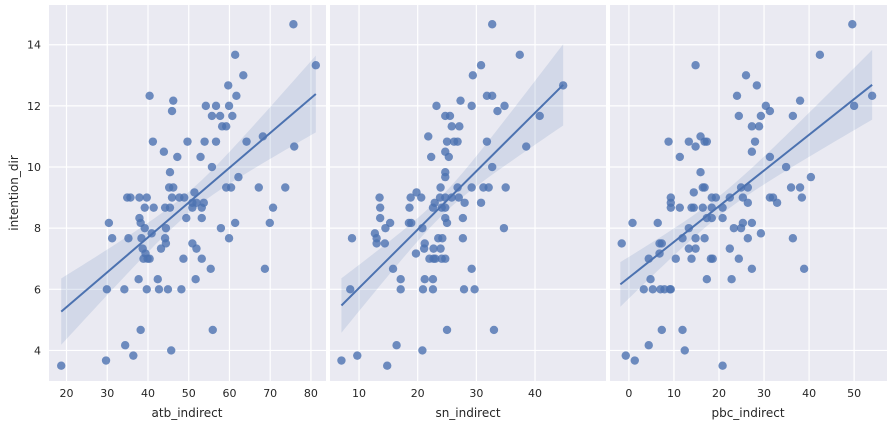 Image resolution: width=891 pixels, height=429 pixels. Describe the element at coordinates (107, 393) in the screenshot. I see `x-tick-label: 30` at that location.